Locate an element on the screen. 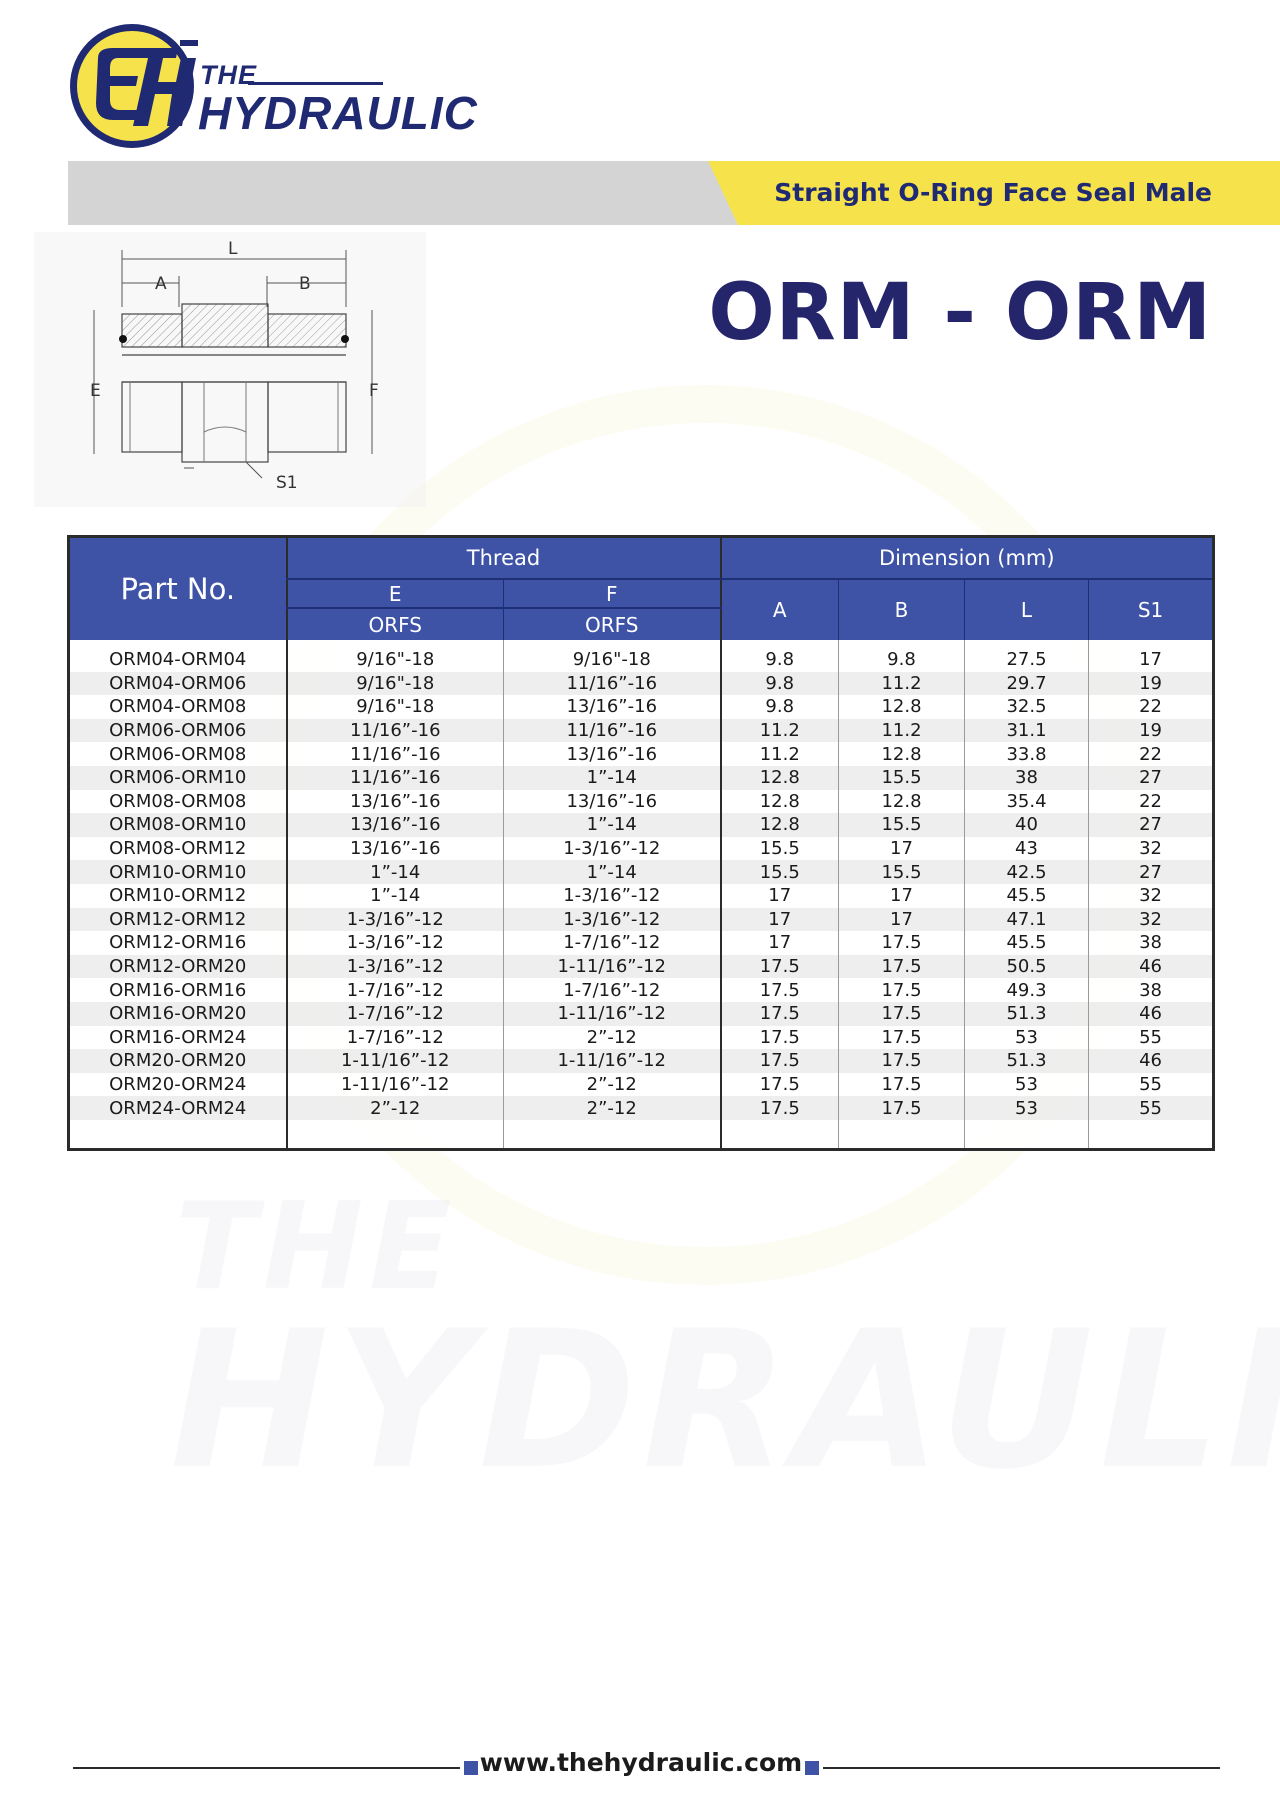  cell-part-no: ORM06-ORM10 is located at coordinates (177, 777).